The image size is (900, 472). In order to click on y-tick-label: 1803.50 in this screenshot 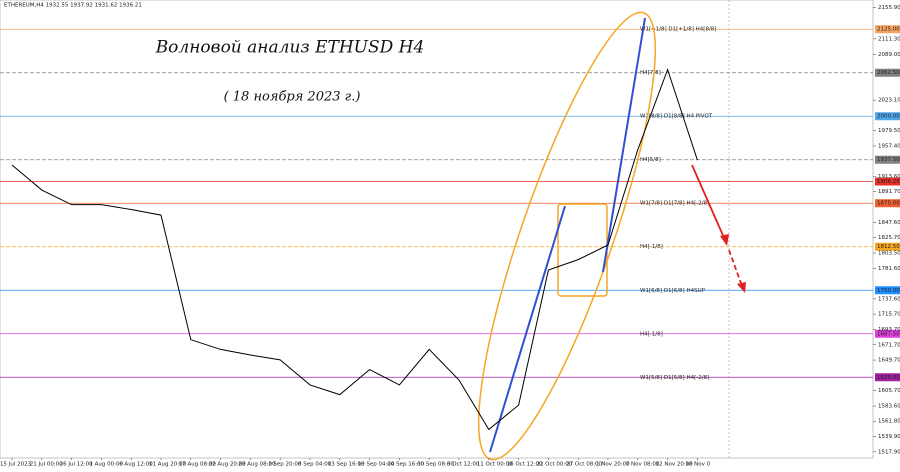, I will do `click(889, 254)`.